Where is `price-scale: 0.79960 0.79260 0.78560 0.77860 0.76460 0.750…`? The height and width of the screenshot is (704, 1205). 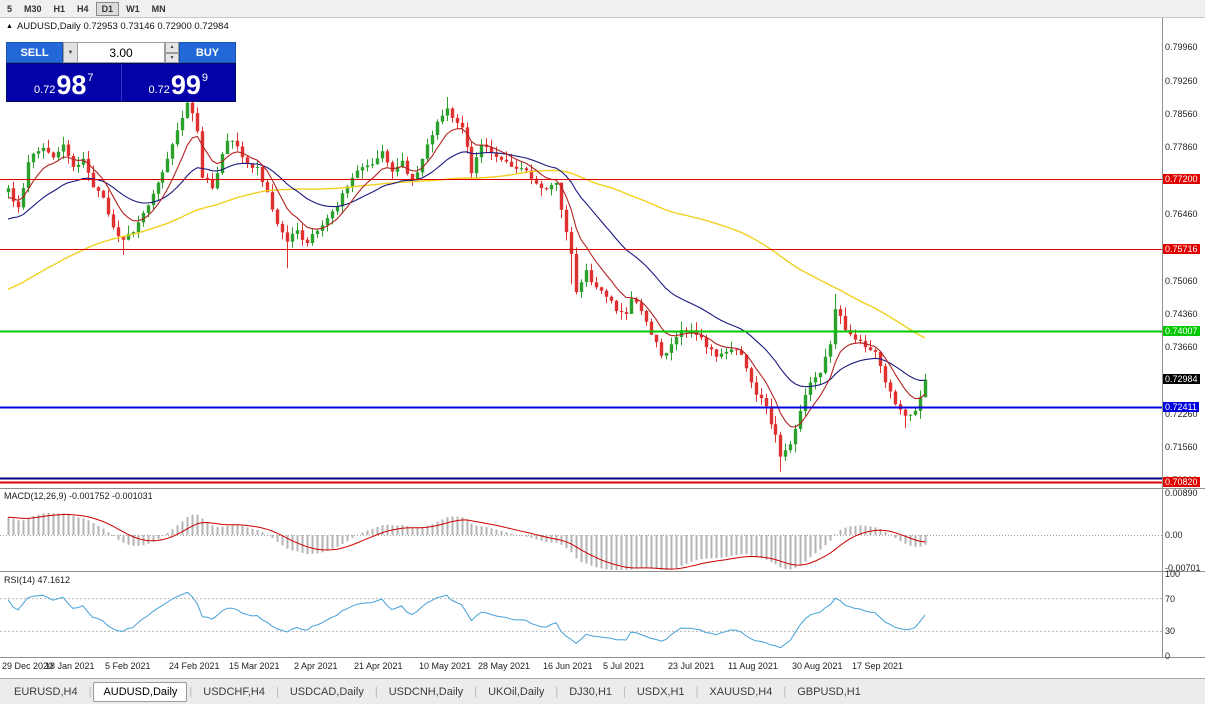 price-scale: 0.79960 0.79260 0.78560 0.77860 0.76460 0.750… is located at coordinates (1184, 339).